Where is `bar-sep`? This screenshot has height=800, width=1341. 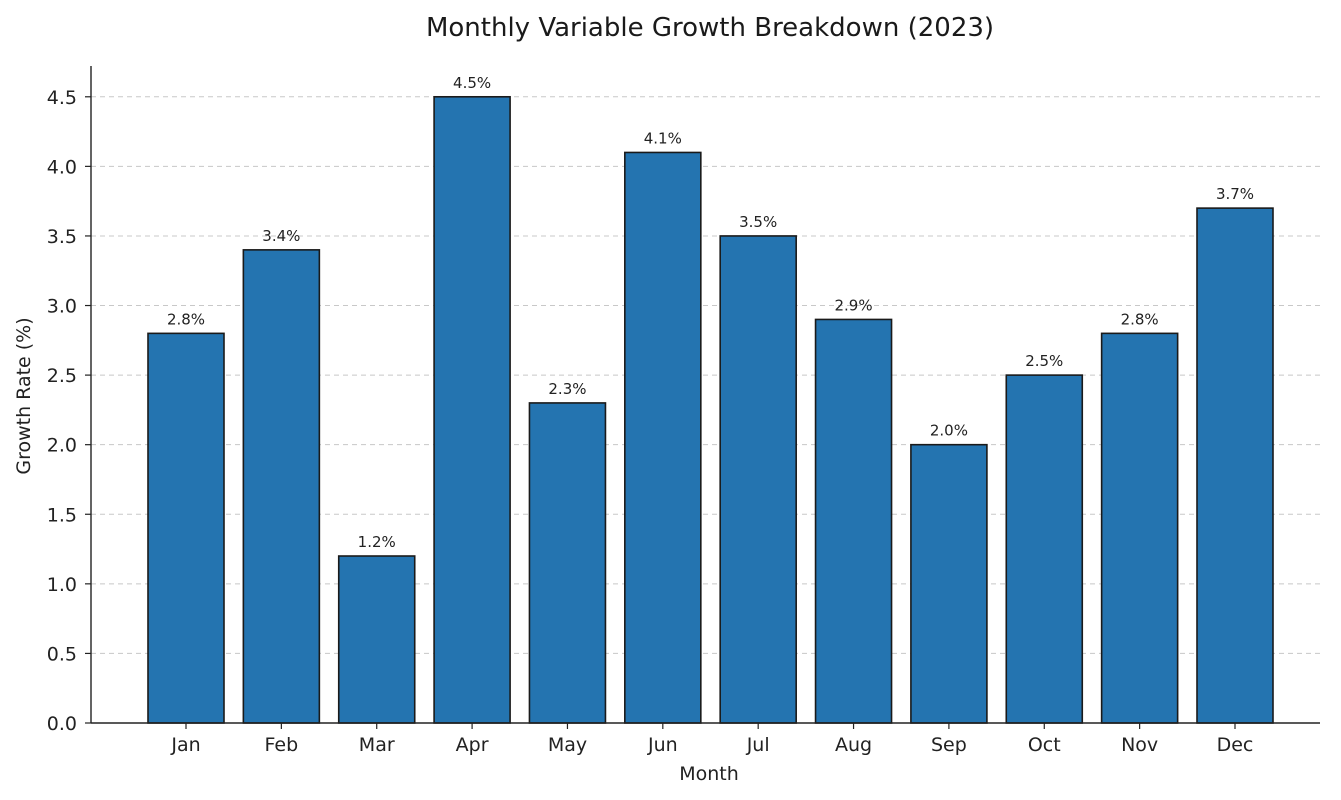 bar-sep is located at coordinates (949, 583).